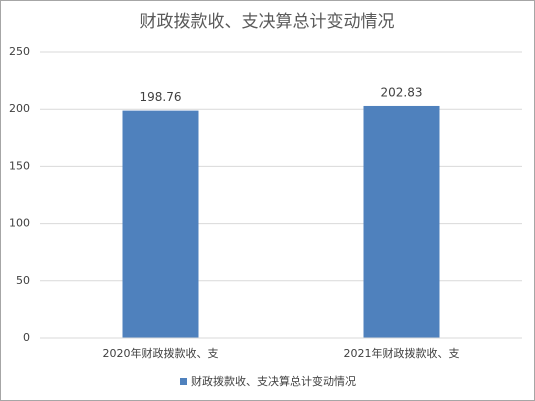  Describe the element at coordinates (19, 108) in the screenshot. I see `y-tick-label: 200` at that location.